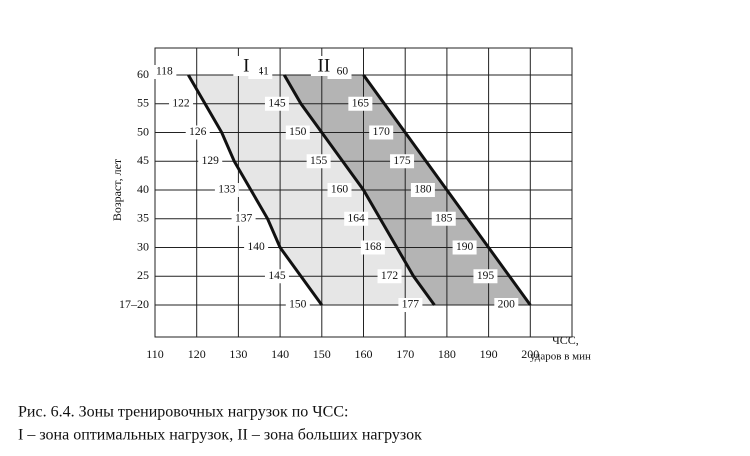 This screenshot has height=456, width=750. What do you see at coordinates (322, 354) in the screenshot?
I see `x-tick-label: 150` at bounding box center [322, 354].